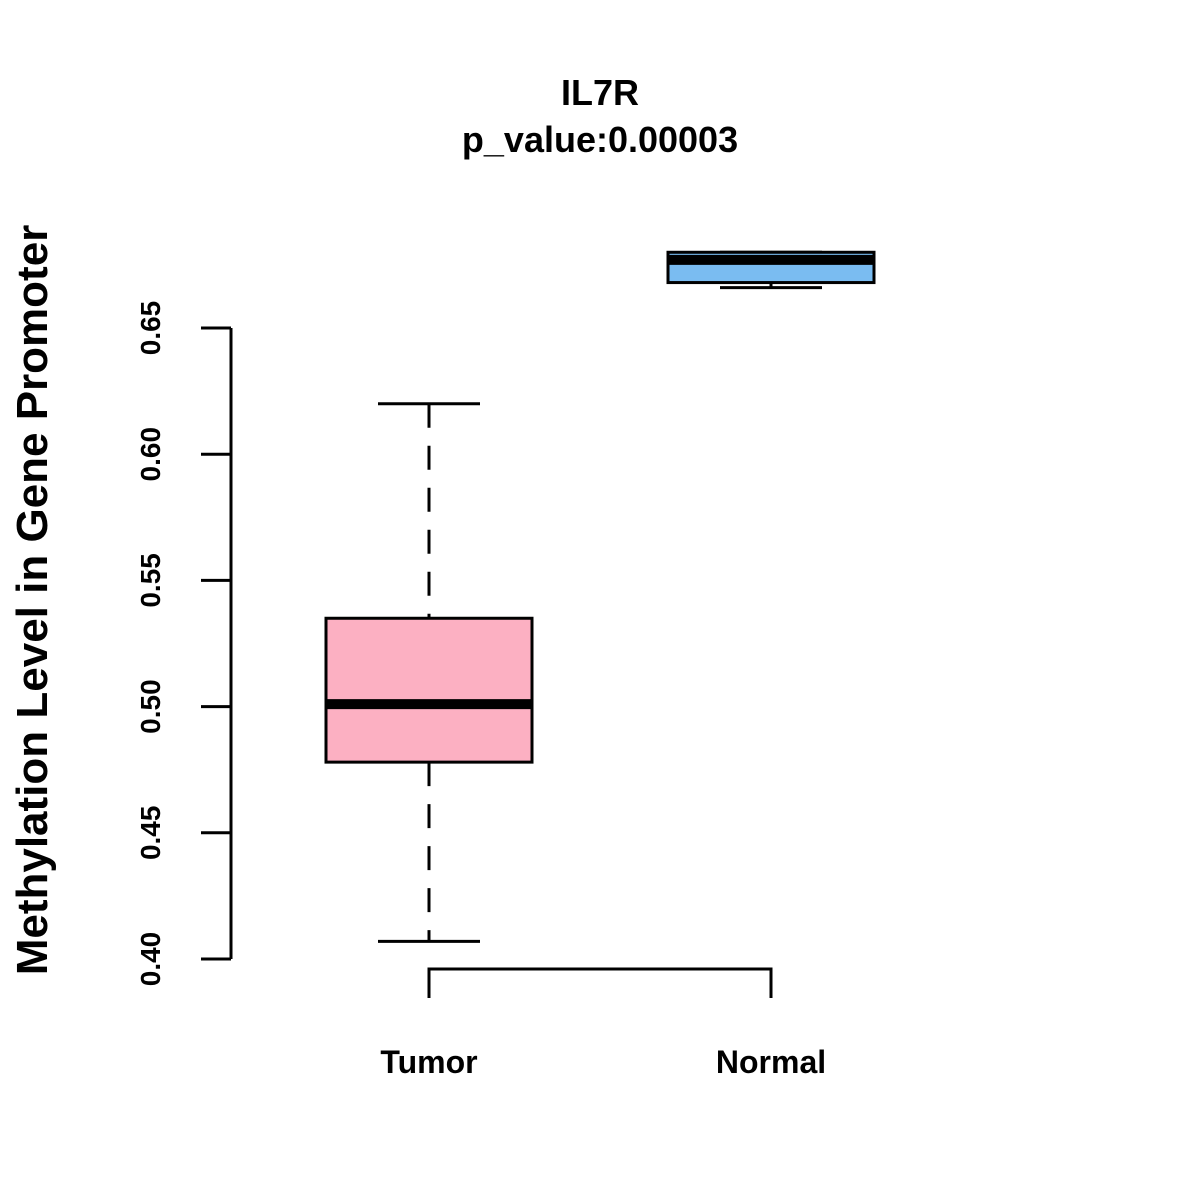 This screenshot has width=1200, height=1200. What do you see at coordinates (771, 1062) in the screenshot?
I see `x-tick-label-normal: Normal` at bounding box center [771, 1062].